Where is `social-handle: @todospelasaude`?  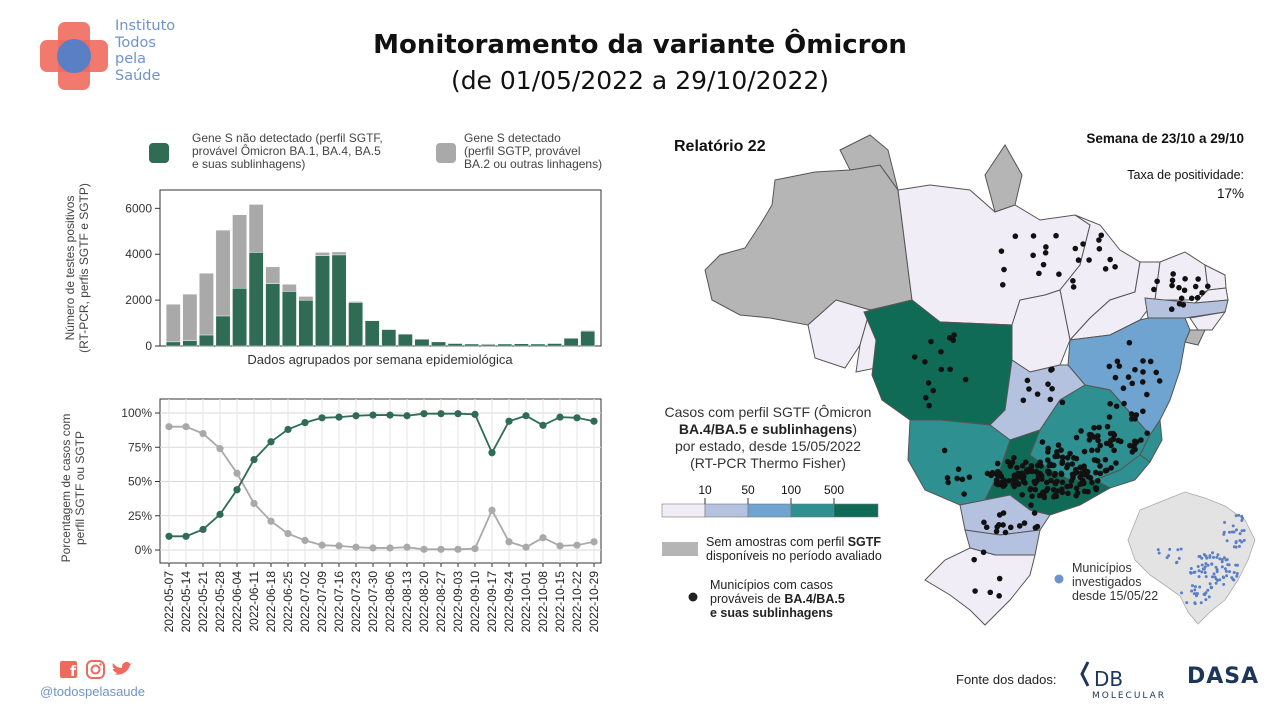 social-handle: @todospelasaude is located at coordinates (92, 691).